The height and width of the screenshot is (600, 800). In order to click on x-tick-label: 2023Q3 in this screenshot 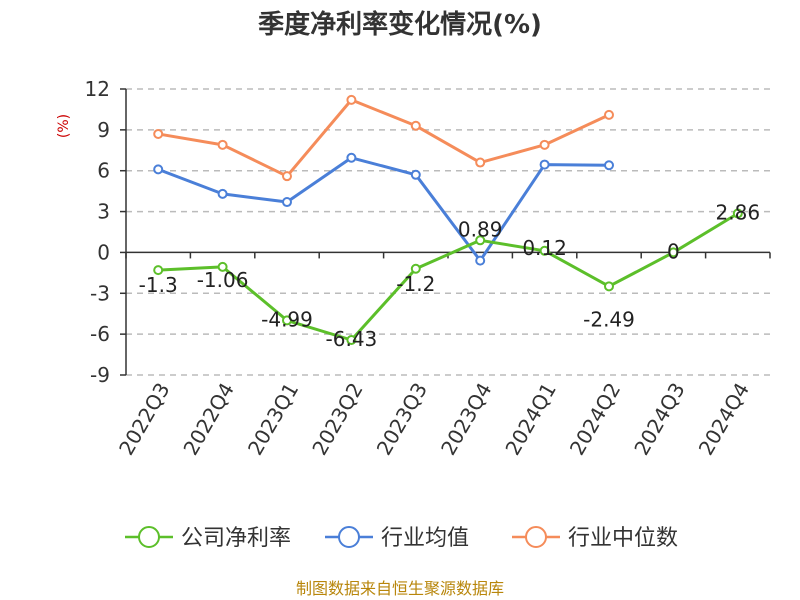, I will do `click(402, 419)`.